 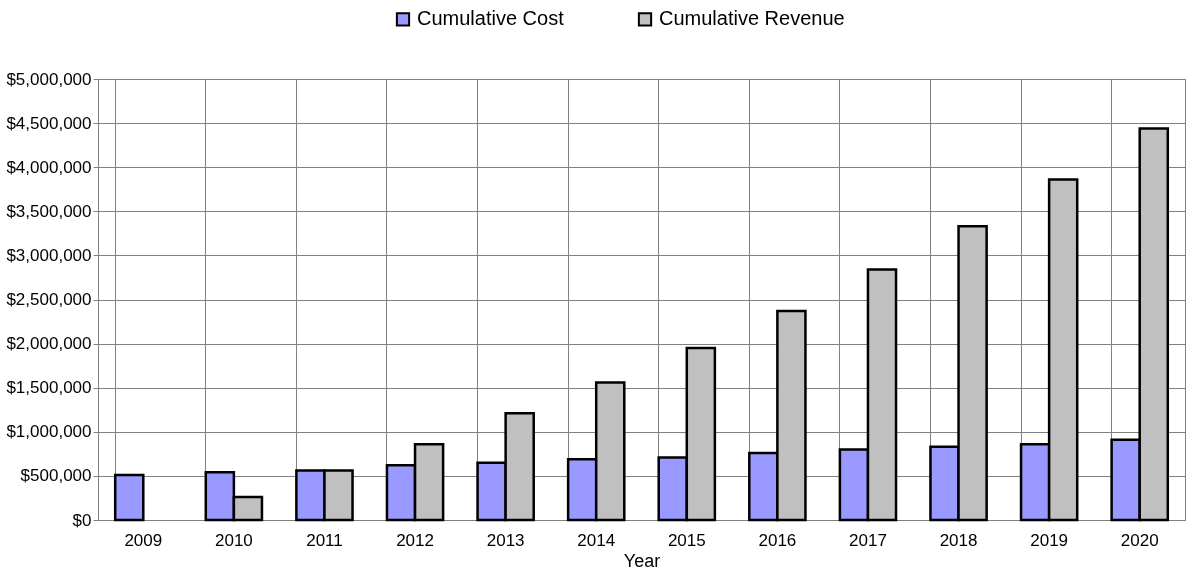 I want to click on y-tick-label: $1,000,000, so click(x=49, y=432).